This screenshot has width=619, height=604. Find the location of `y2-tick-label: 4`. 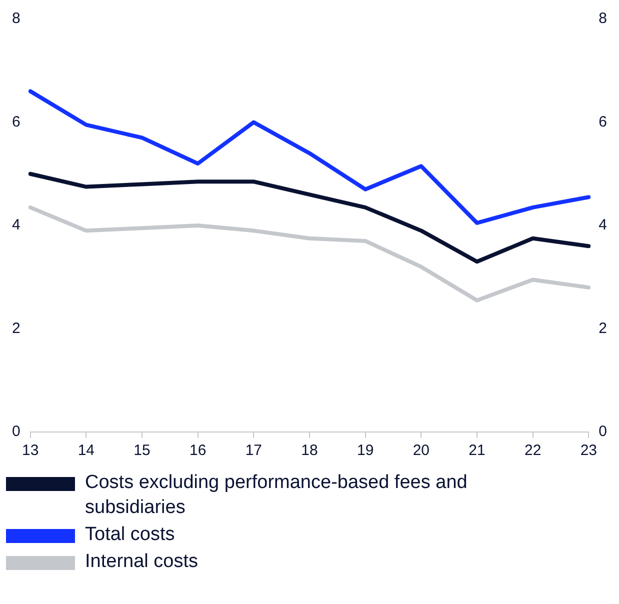

y2-tick-label: 4 is located at coordinates (602, 225).